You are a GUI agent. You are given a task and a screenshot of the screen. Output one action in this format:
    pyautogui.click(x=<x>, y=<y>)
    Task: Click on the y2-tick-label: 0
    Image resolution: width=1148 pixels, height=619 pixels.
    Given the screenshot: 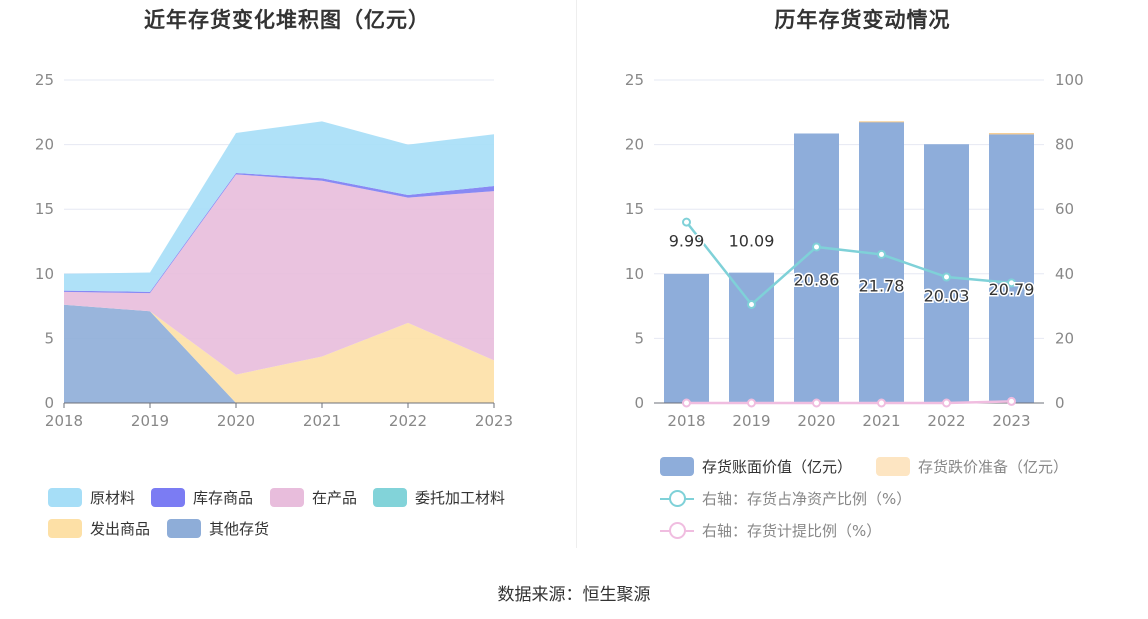 What is the action you would take?
    pyautogui.click(x=1060, y=403)
    